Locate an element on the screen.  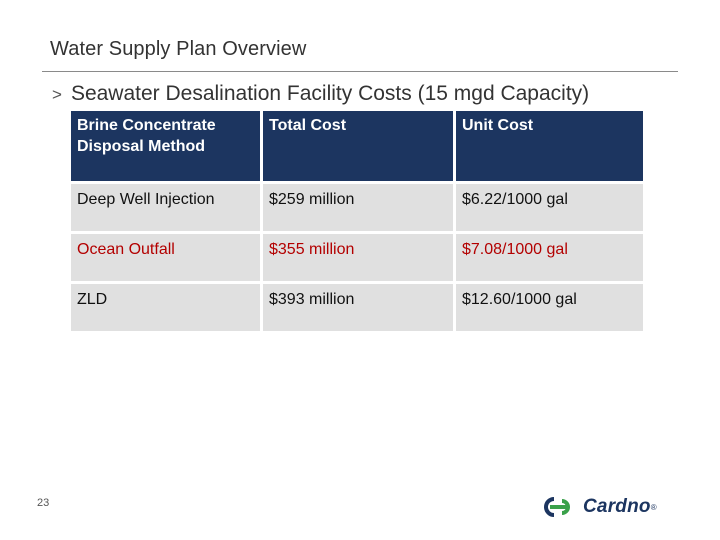
cardno-logo: Cardno ® is located at coordinates (598, 507).